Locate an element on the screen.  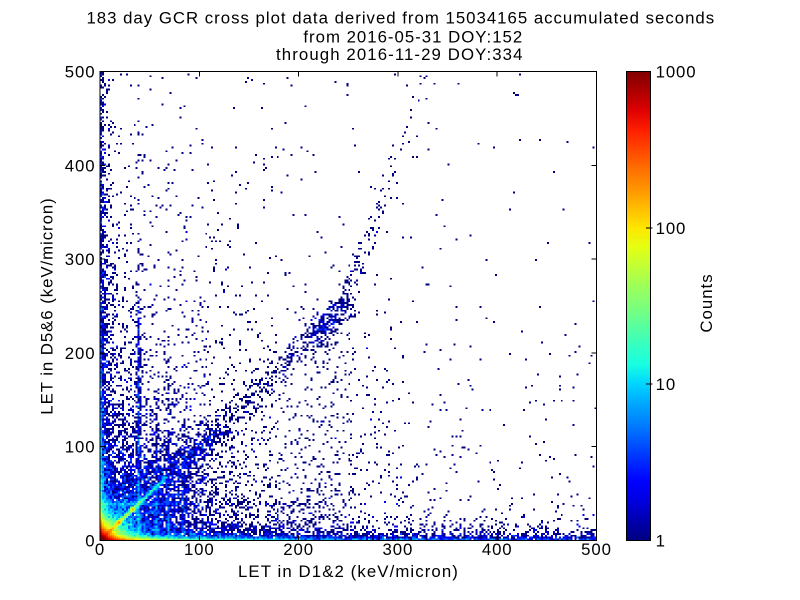
svg-text: through 2016-11-29 DOY:334 is located at coordinates (400, 54).